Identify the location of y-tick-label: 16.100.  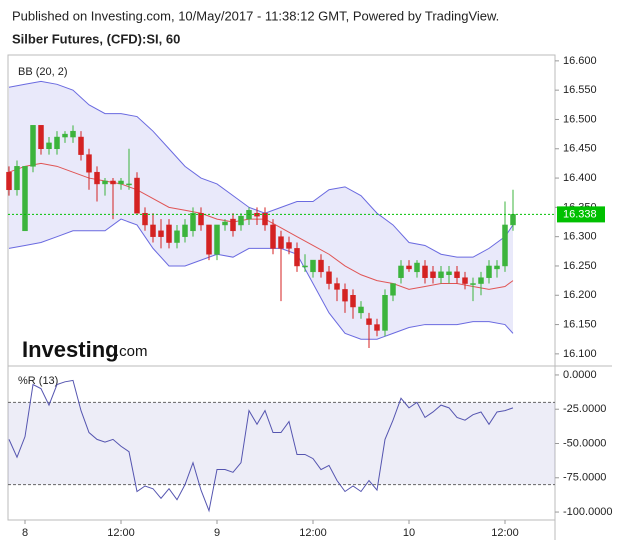
(580, 354).